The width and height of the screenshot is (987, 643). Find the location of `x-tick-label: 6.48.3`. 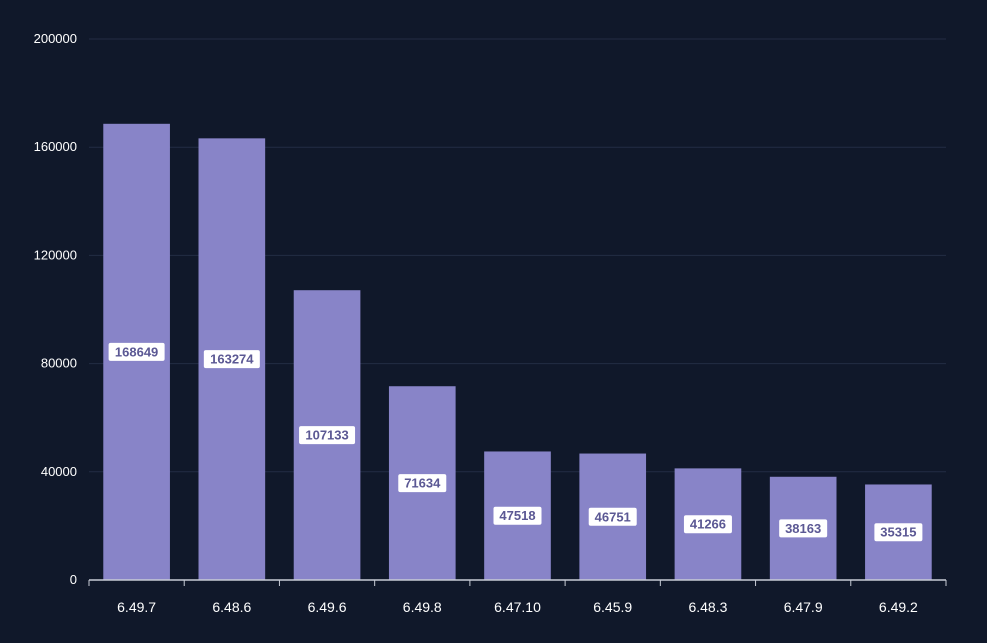

x-tick-label: 6.48.3 is located at coordinates (707, 607).